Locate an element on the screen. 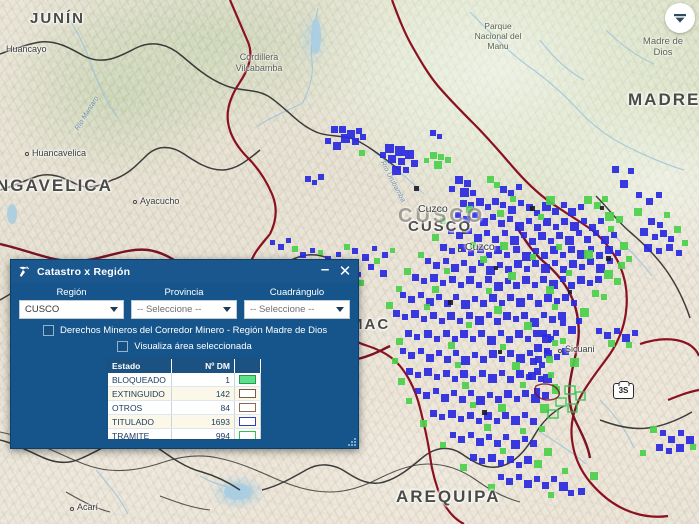 This screenshot has width=699, height=524. table-row: EXTINGUIDO 142 is located at coordinates (184, 393).